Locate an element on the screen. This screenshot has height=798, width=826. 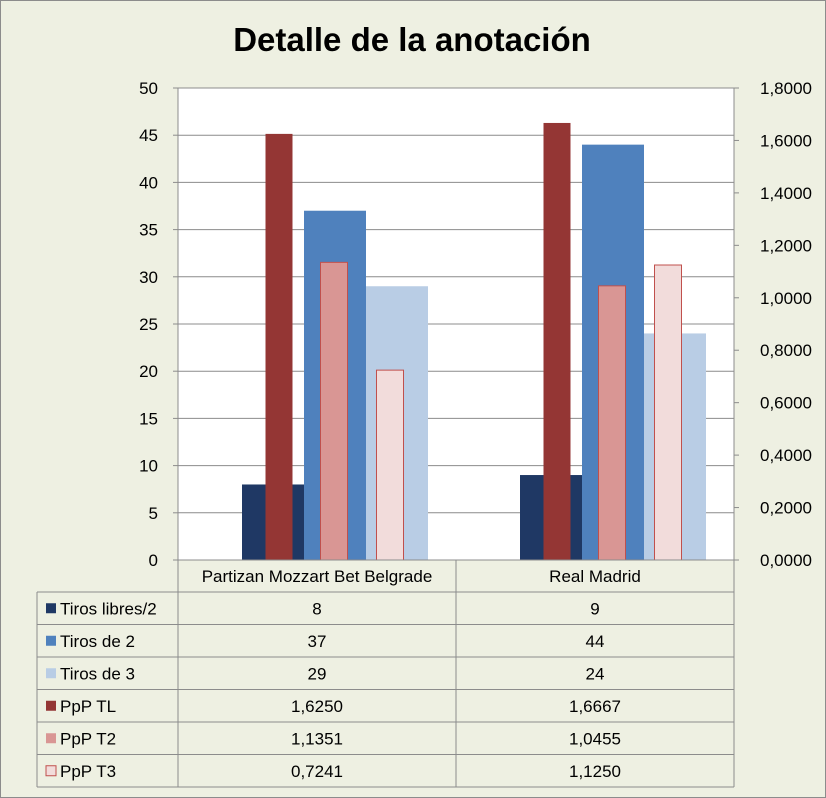
data-label: 8 is located at coordinates (316, 608).